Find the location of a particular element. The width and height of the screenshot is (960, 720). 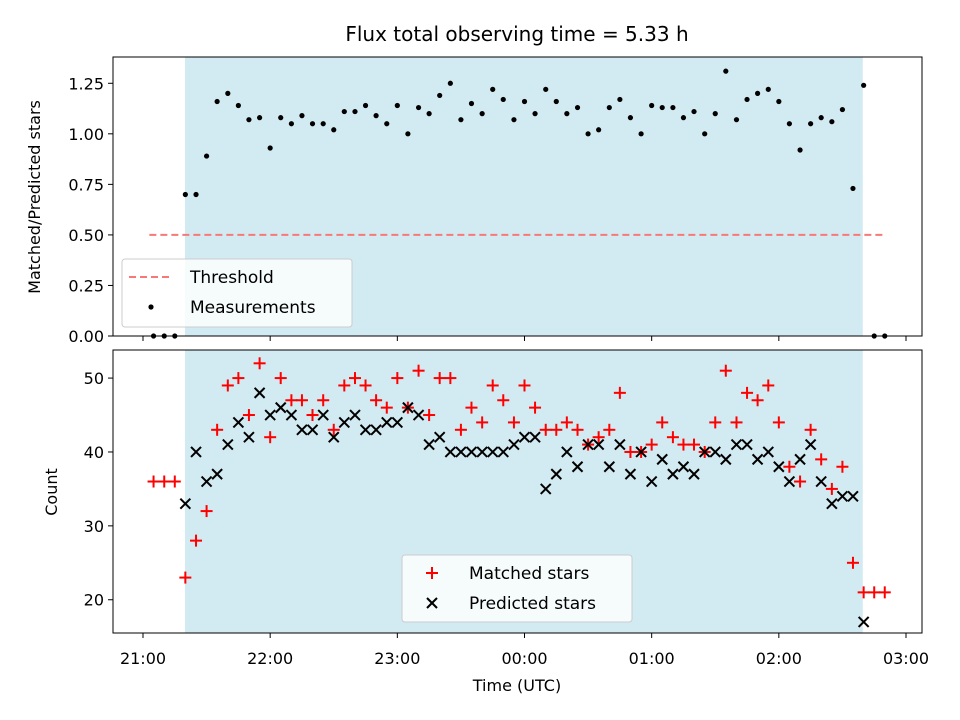

bottom-y-tick-label: 50 is located at coordinates (94, 378).